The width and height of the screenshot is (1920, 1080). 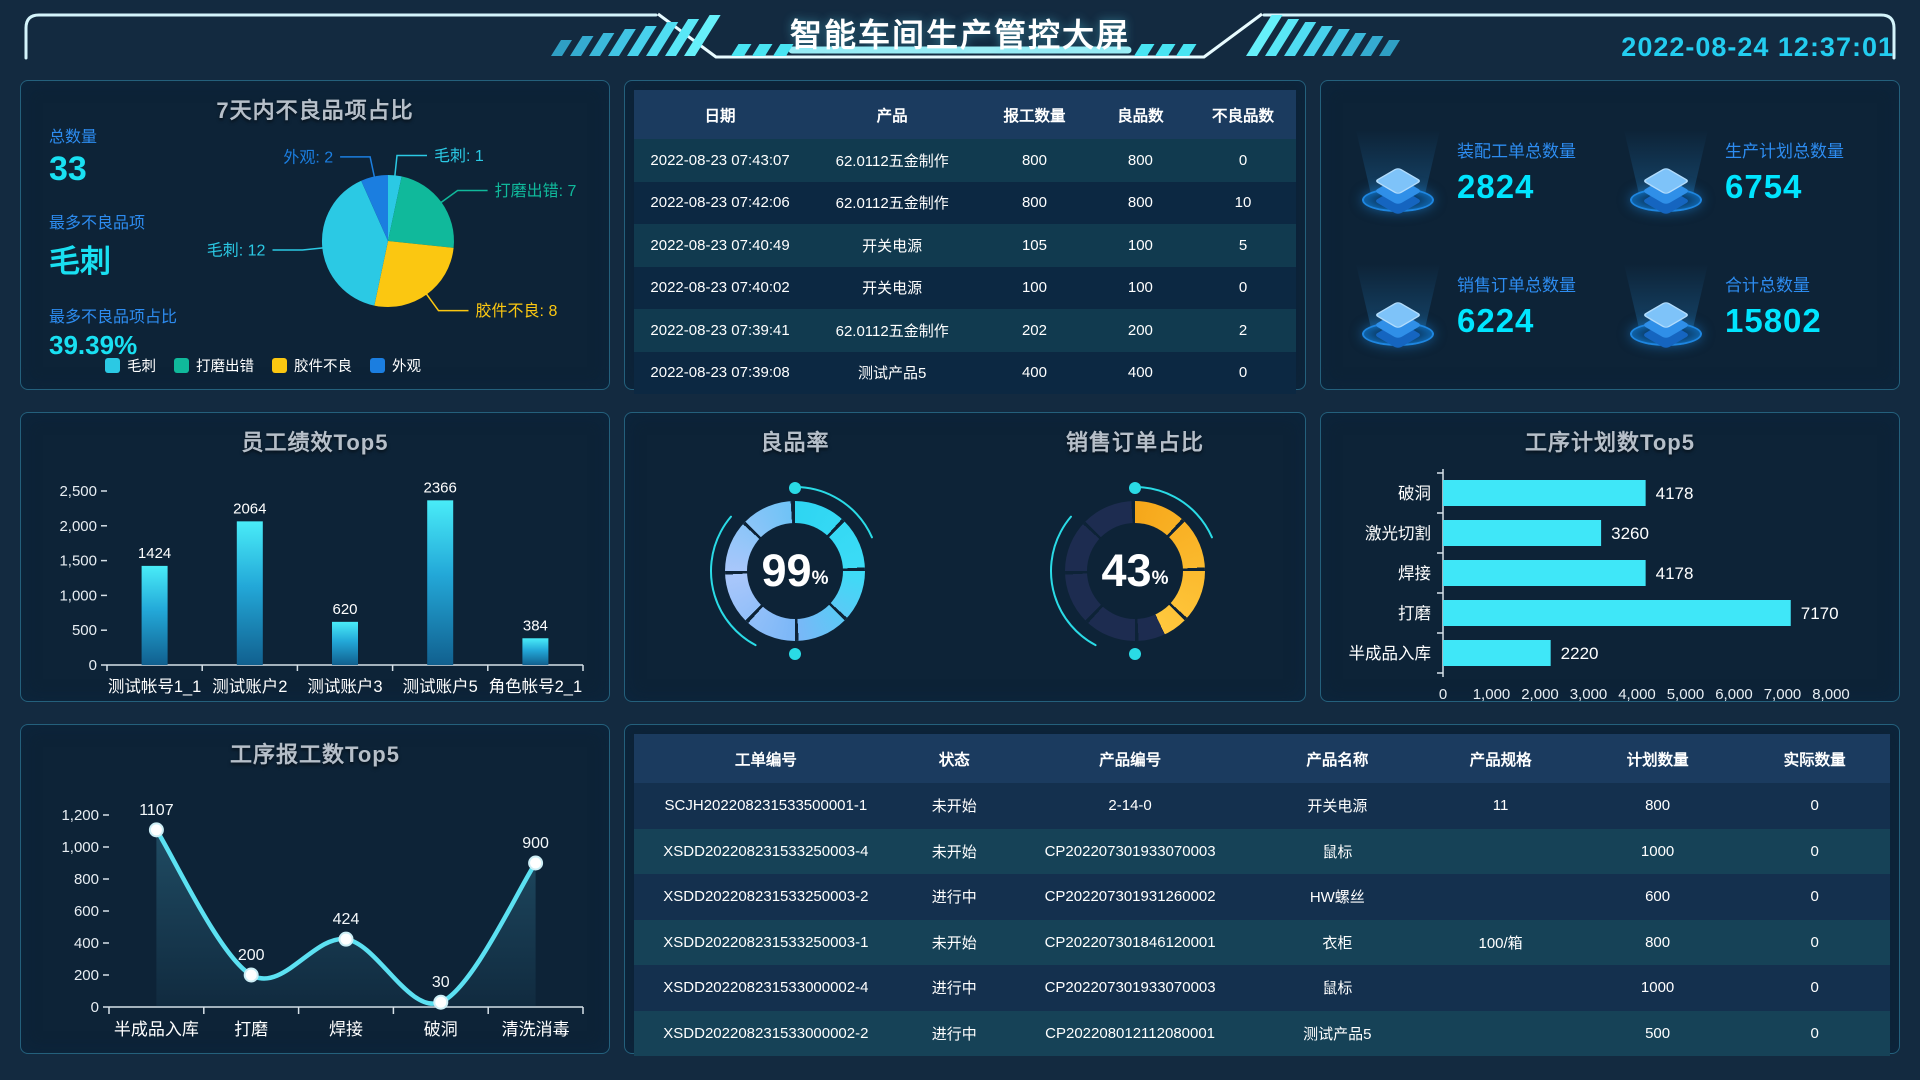 I want to click on legend-label: 外观, so click(x=406, y=367).